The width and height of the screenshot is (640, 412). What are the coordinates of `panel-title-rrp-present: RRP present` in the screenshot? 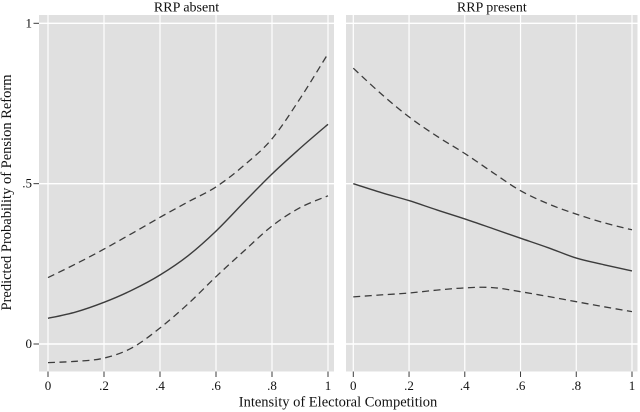 It's located at (492, 8).